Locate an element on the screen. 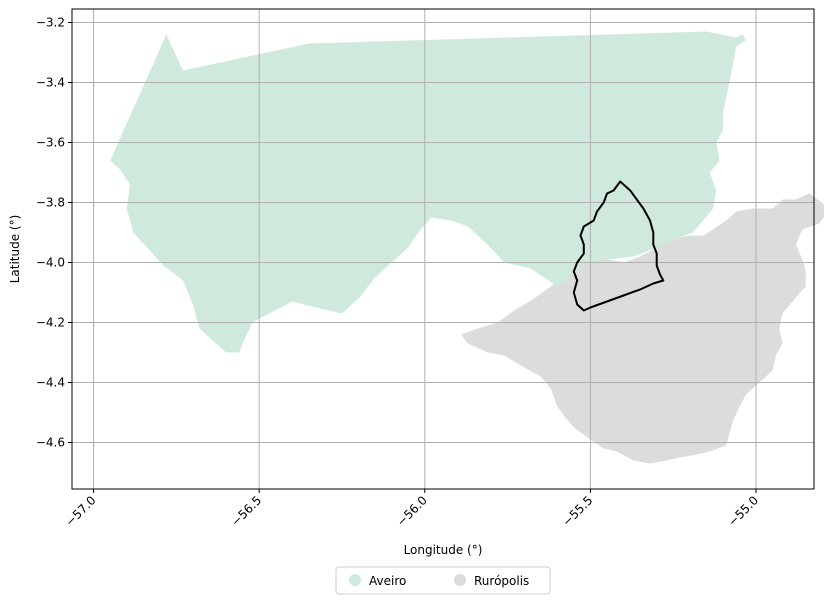  x-axis-ticks: −57.0 −56.5 −56.0 −55.5 −55.0 is located at coordinates (412, 509).